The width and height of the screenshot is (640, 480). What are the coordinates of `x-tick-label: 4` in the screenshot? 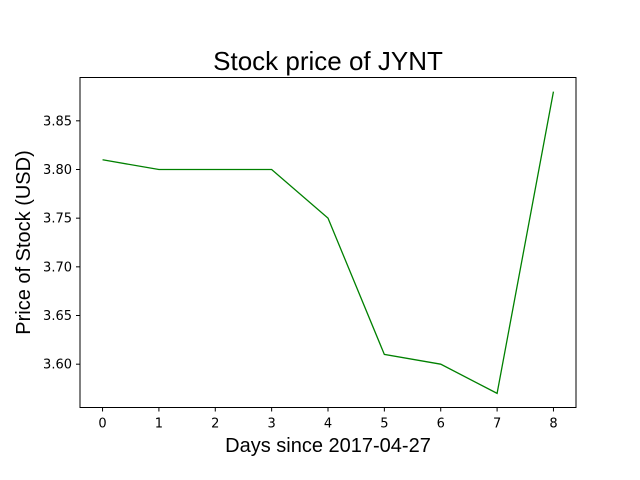 It's located at (328, 424).